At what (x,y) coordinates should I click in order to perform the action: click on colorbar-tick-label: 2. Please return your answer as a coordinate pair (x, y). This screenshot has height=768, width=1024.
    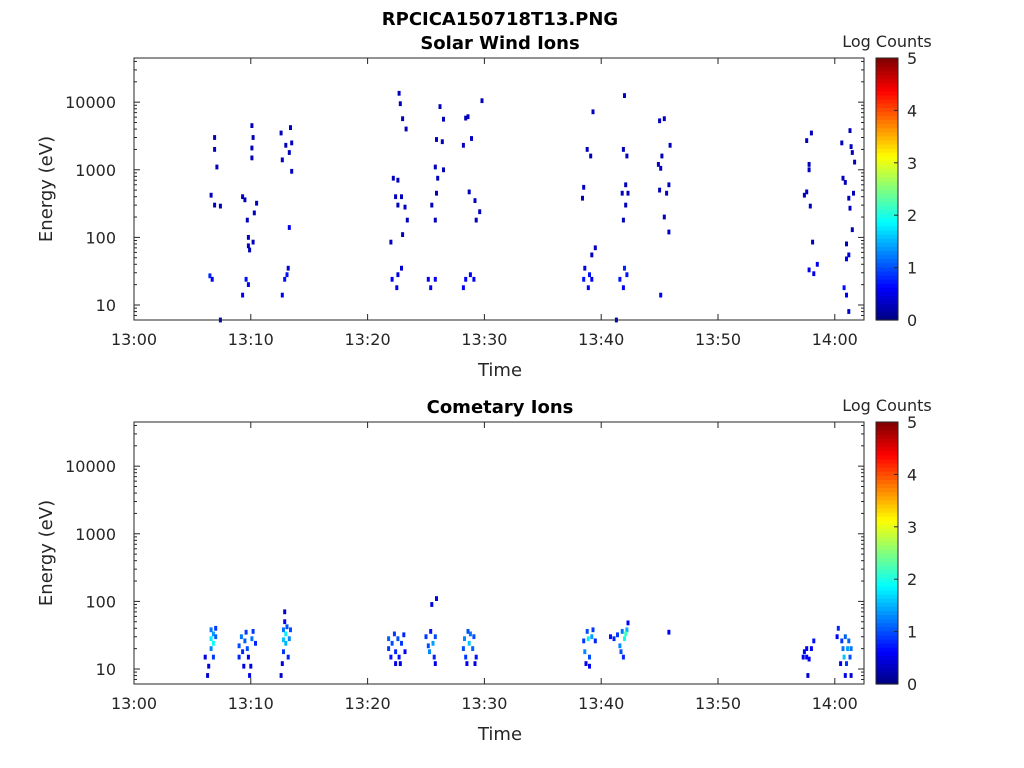
    Looking at the image, I should click on (912, 215).